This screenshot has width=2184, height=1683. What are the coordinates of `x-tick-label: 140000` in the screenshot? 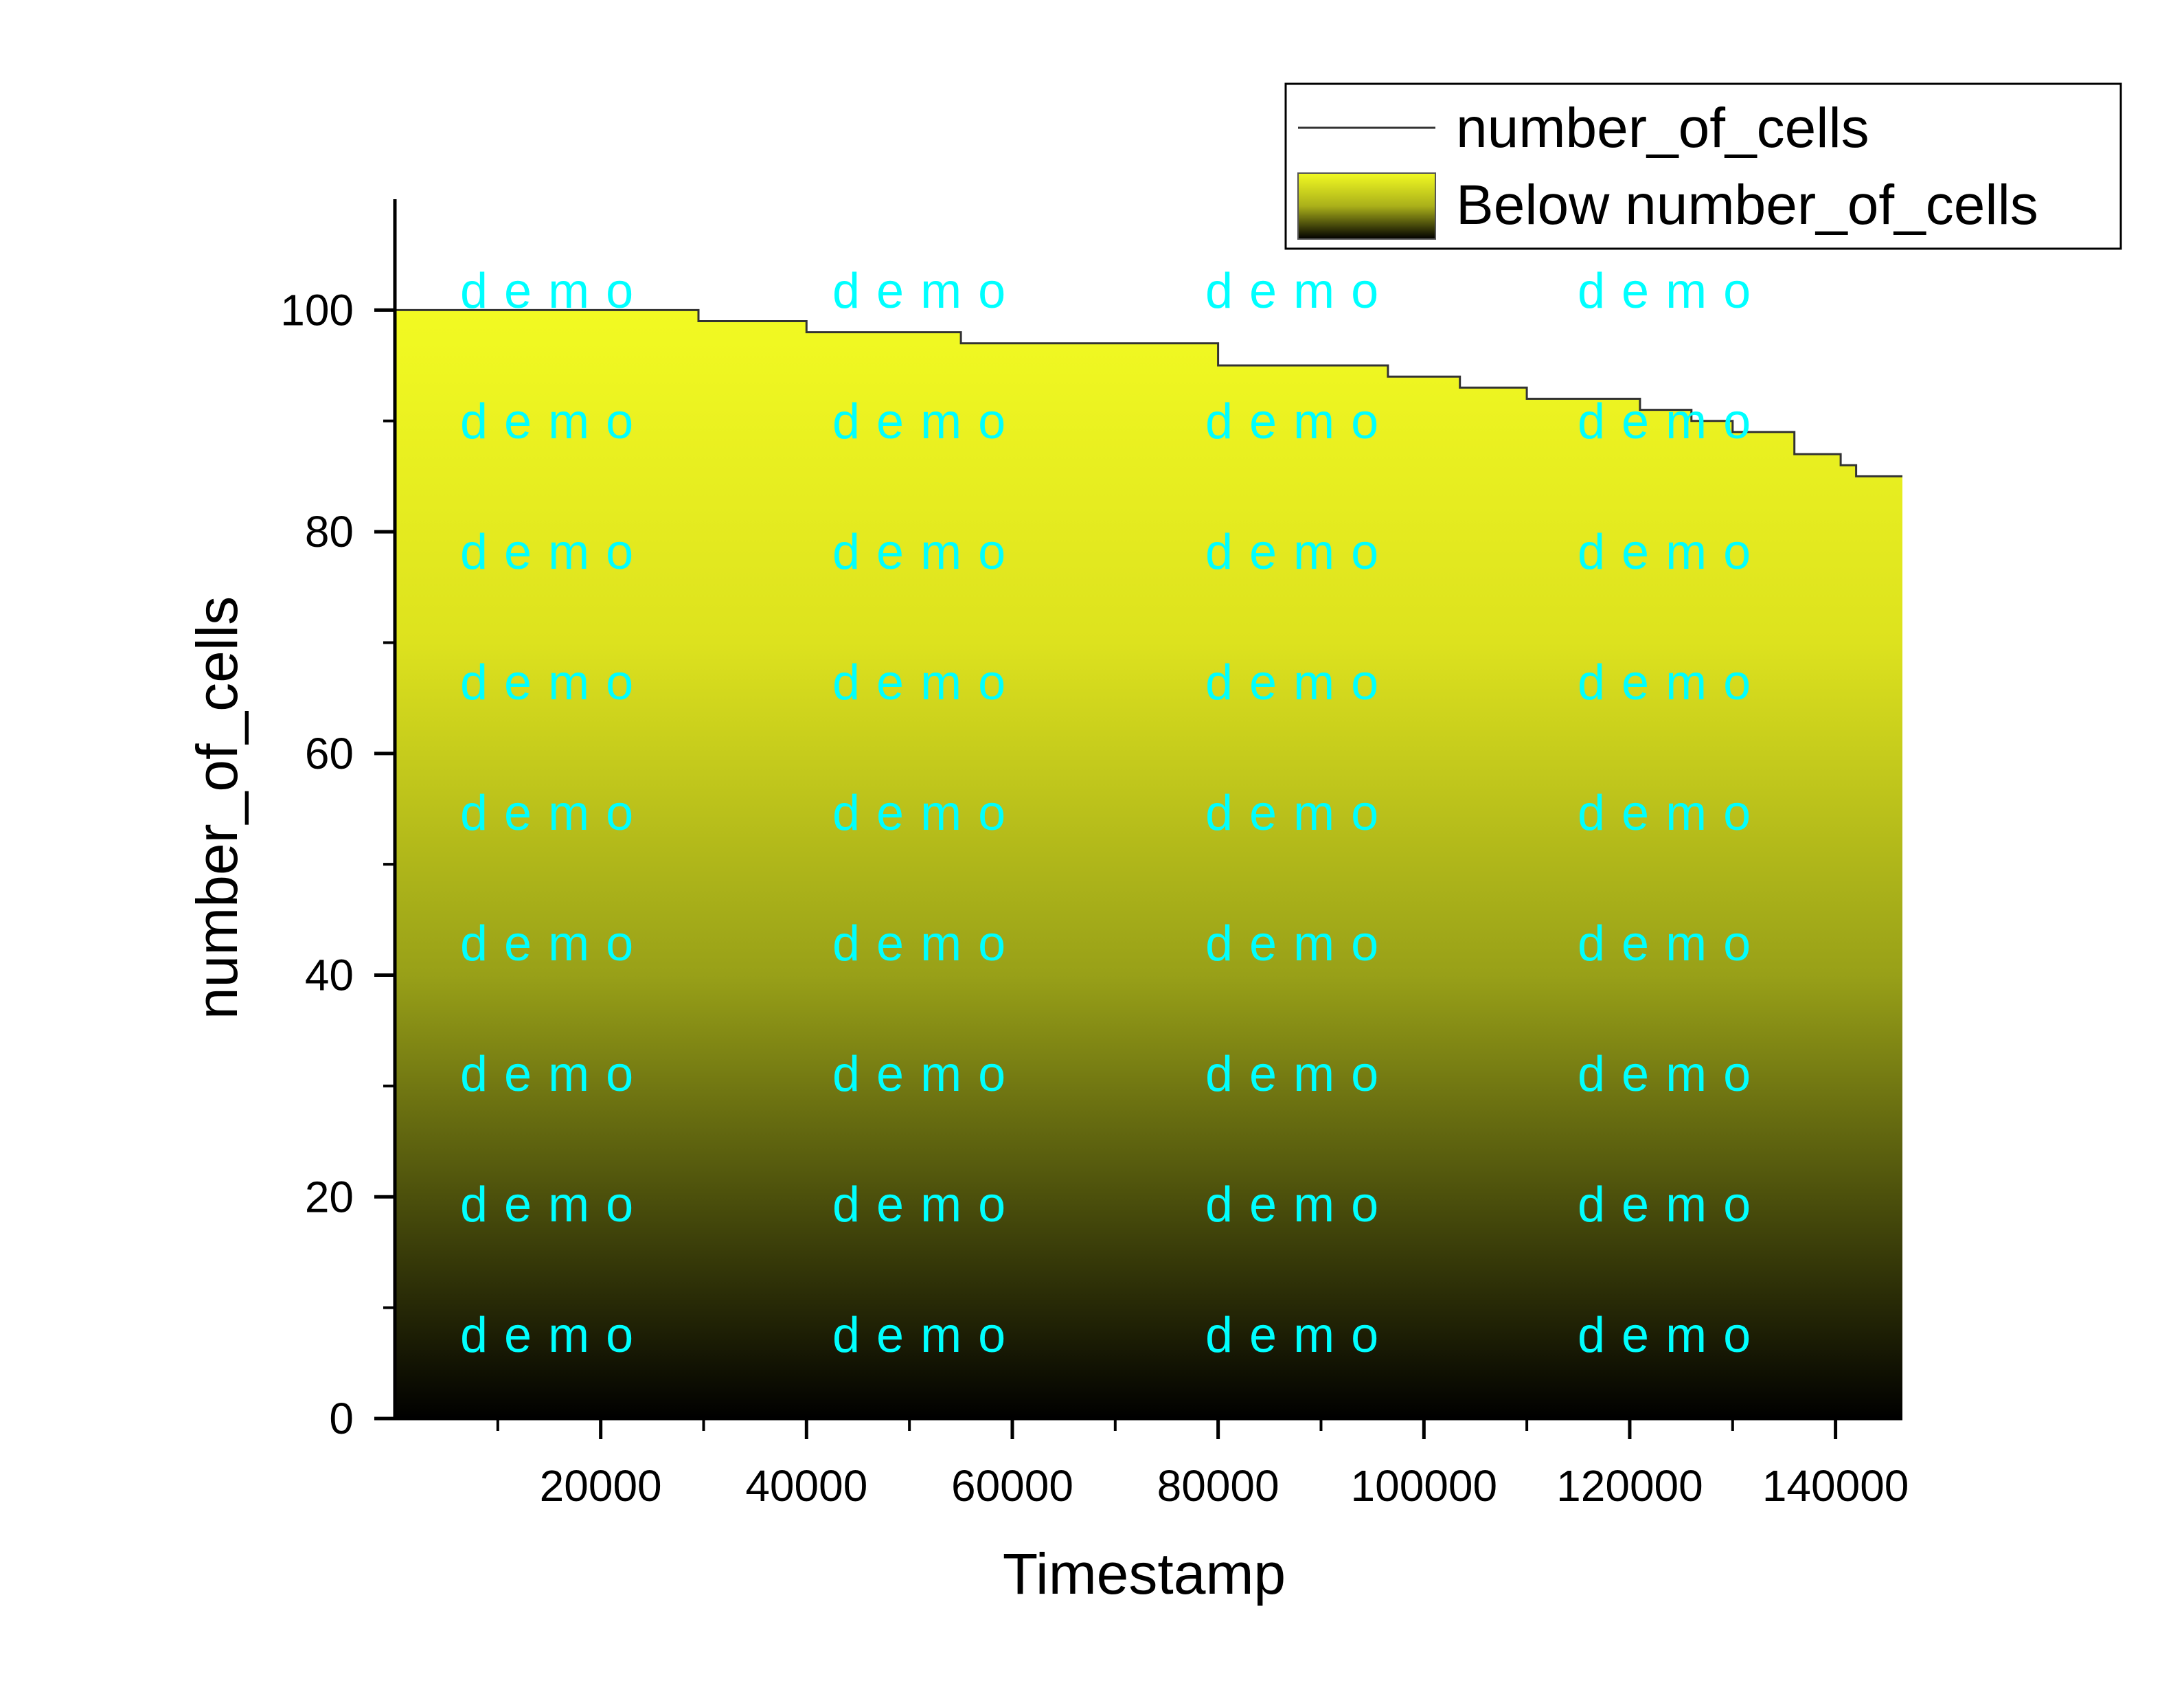 It's located at (1835, 1486).